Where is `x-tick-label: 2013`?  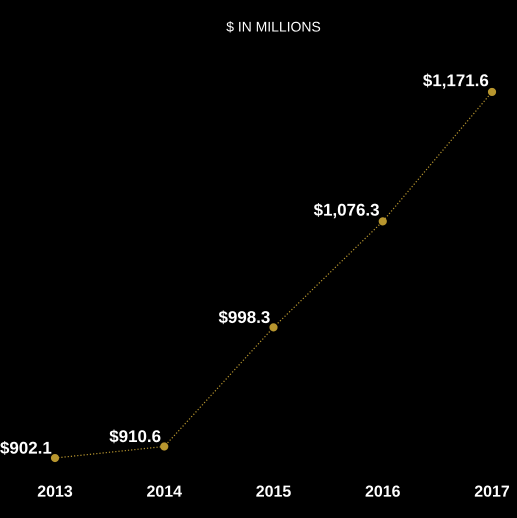 x-tick-label: 2013 is located at coordinates (55, 491).